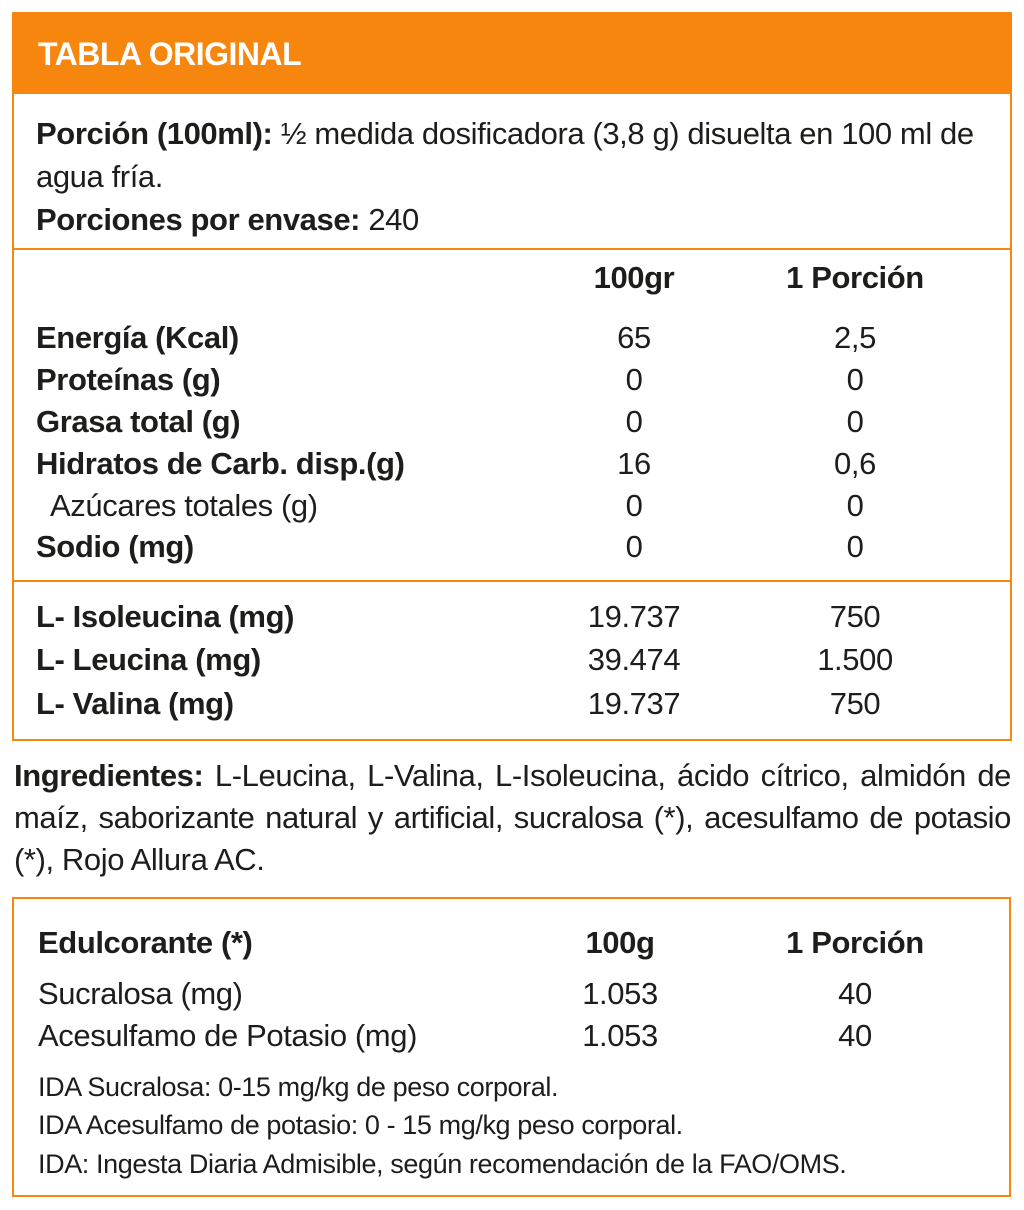 The image size is (1024, 1210). Describe the element at coordinates (145, 942) in the screenshot. I see `sweetener-header: Edulcorante (*)` at that location.